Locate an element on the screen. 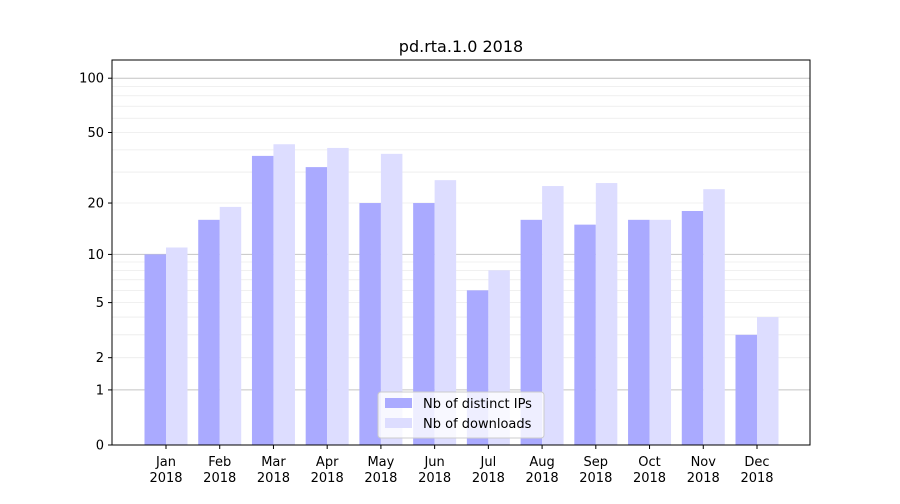  y-tick-label: 100 is located at coordinates (91, 79).